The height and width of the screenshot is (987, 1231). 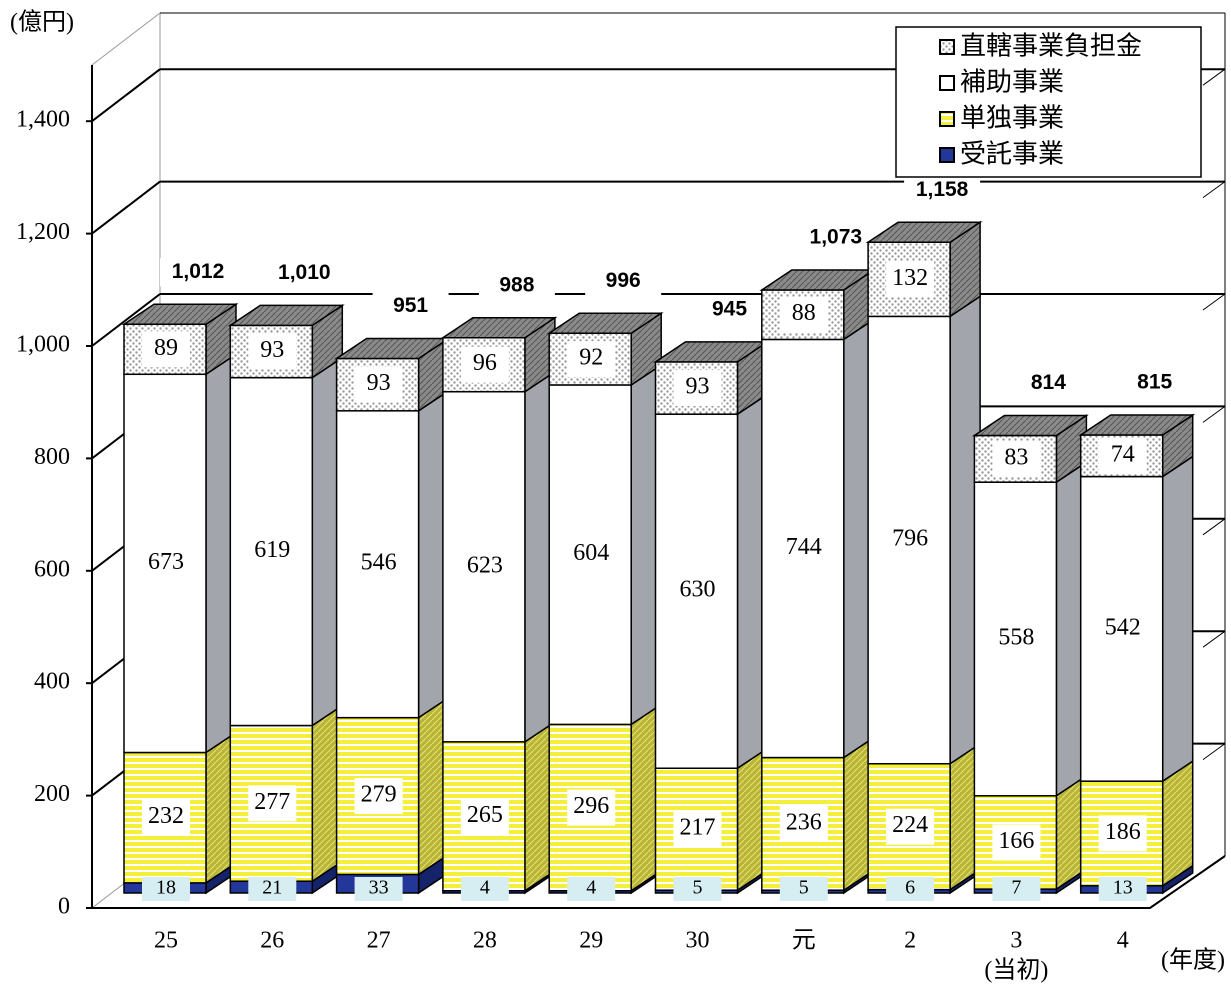 I want to click on value-label: 232, so click(x=166, y=816).